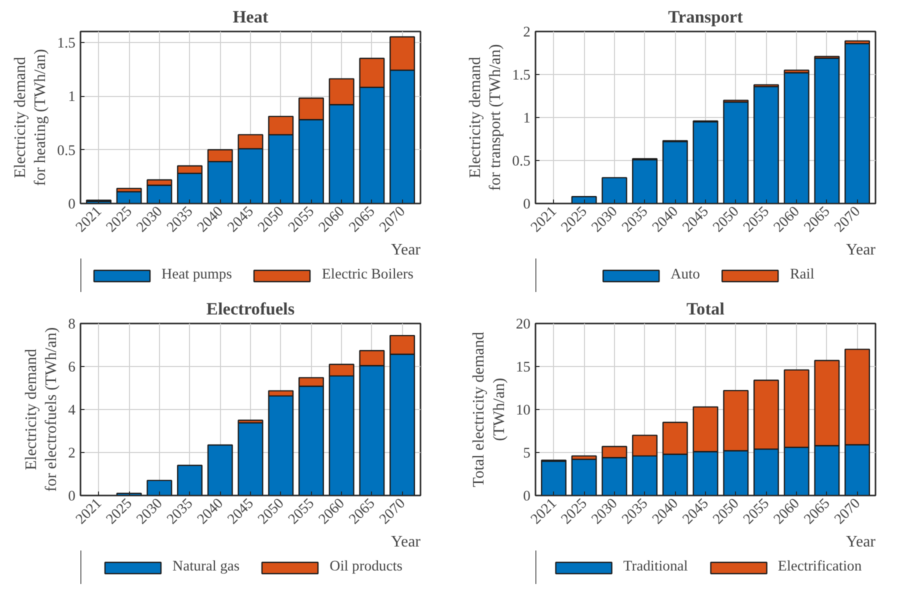 Image resolution: width=919 pixels, height=593 pixels. What do you see at coordinates (685, 275) in the screenshot?
I see `legend-label: Auto` at bounding box center [685, 275].